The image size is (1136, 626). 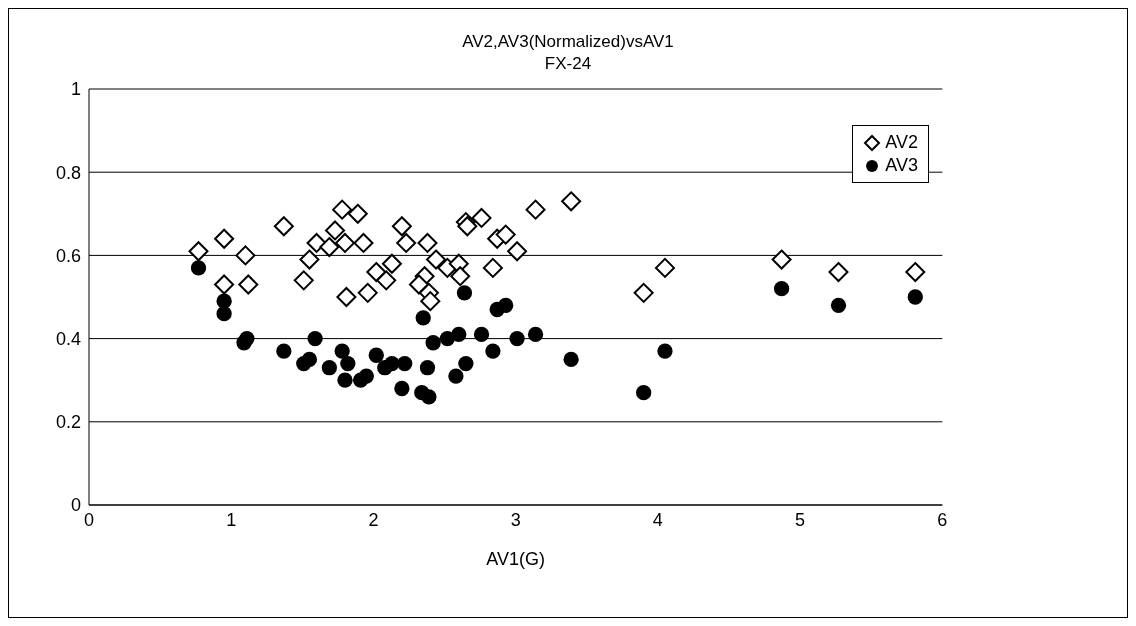 I want to click on legend-label: AV2, so click(x=901, y=142).